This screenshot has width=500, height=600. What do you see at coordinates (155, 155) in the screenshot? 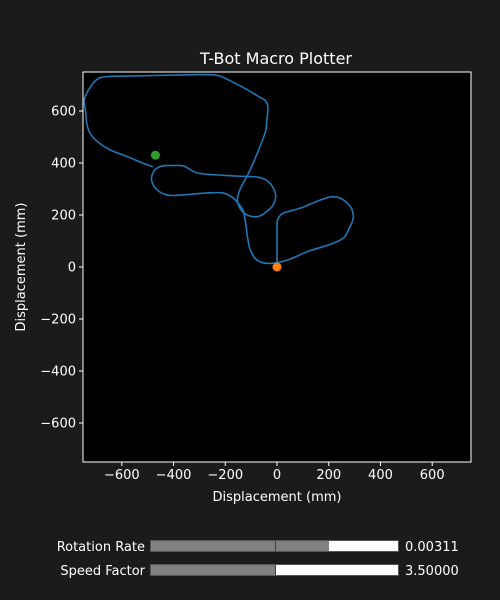
I see `current-position-marker` at bounding box center [155, 155].